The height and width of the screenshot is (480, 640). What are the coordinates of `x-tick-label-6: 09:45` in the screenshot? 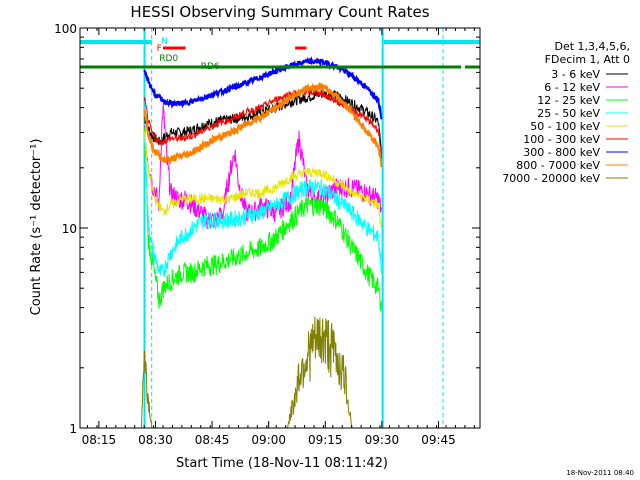 It's located at (438, 440).